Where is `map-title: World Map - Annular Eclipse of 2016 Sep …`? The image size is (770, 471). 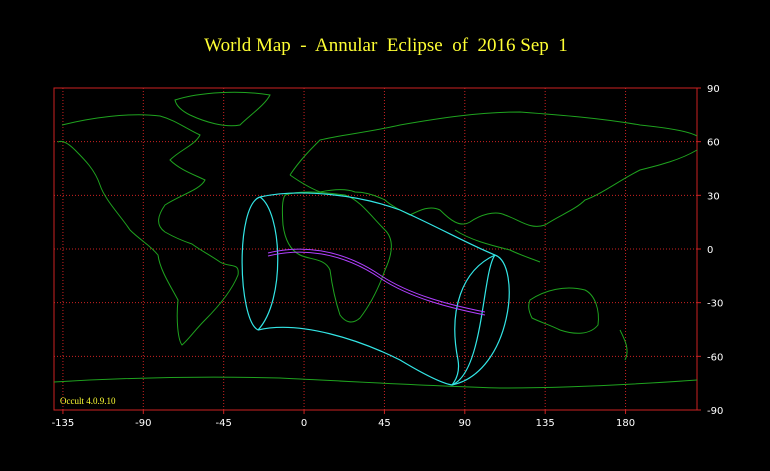 map-title: World Map - Annular Eclipse of 2016 Sep … is located at coordinates (386, 45).